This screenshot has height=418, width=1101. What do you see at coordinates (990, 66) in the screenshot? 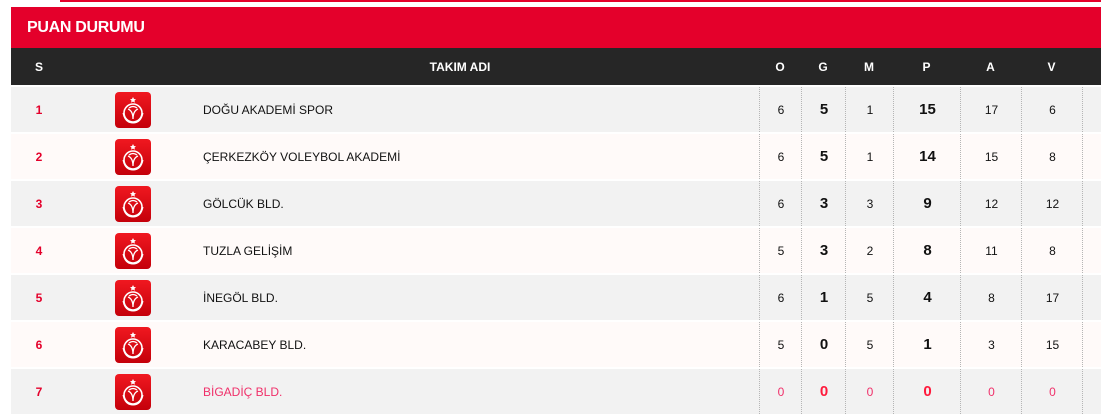
I see `col-a: A` at bounding box center [990, 66].